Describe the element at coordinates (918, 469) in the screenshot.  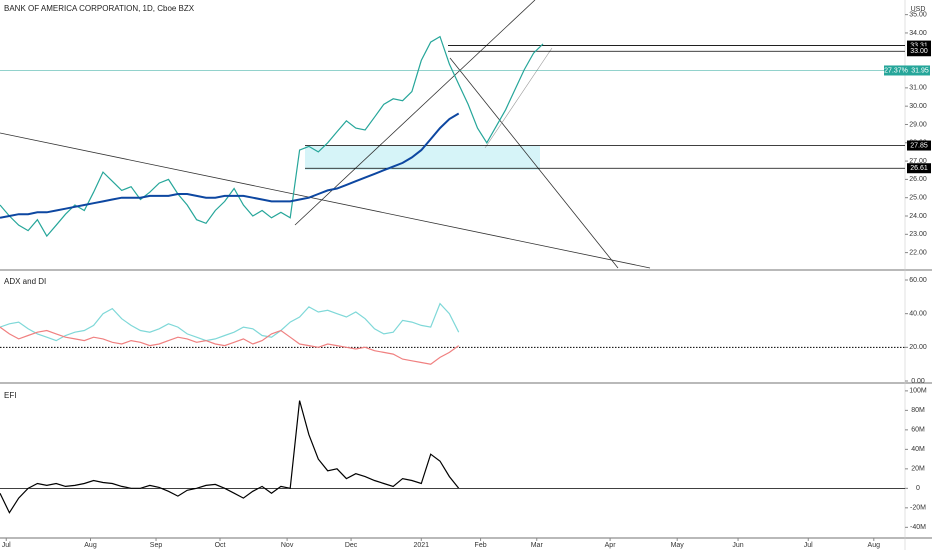
I see `y-tick-label: 20M` at that location.